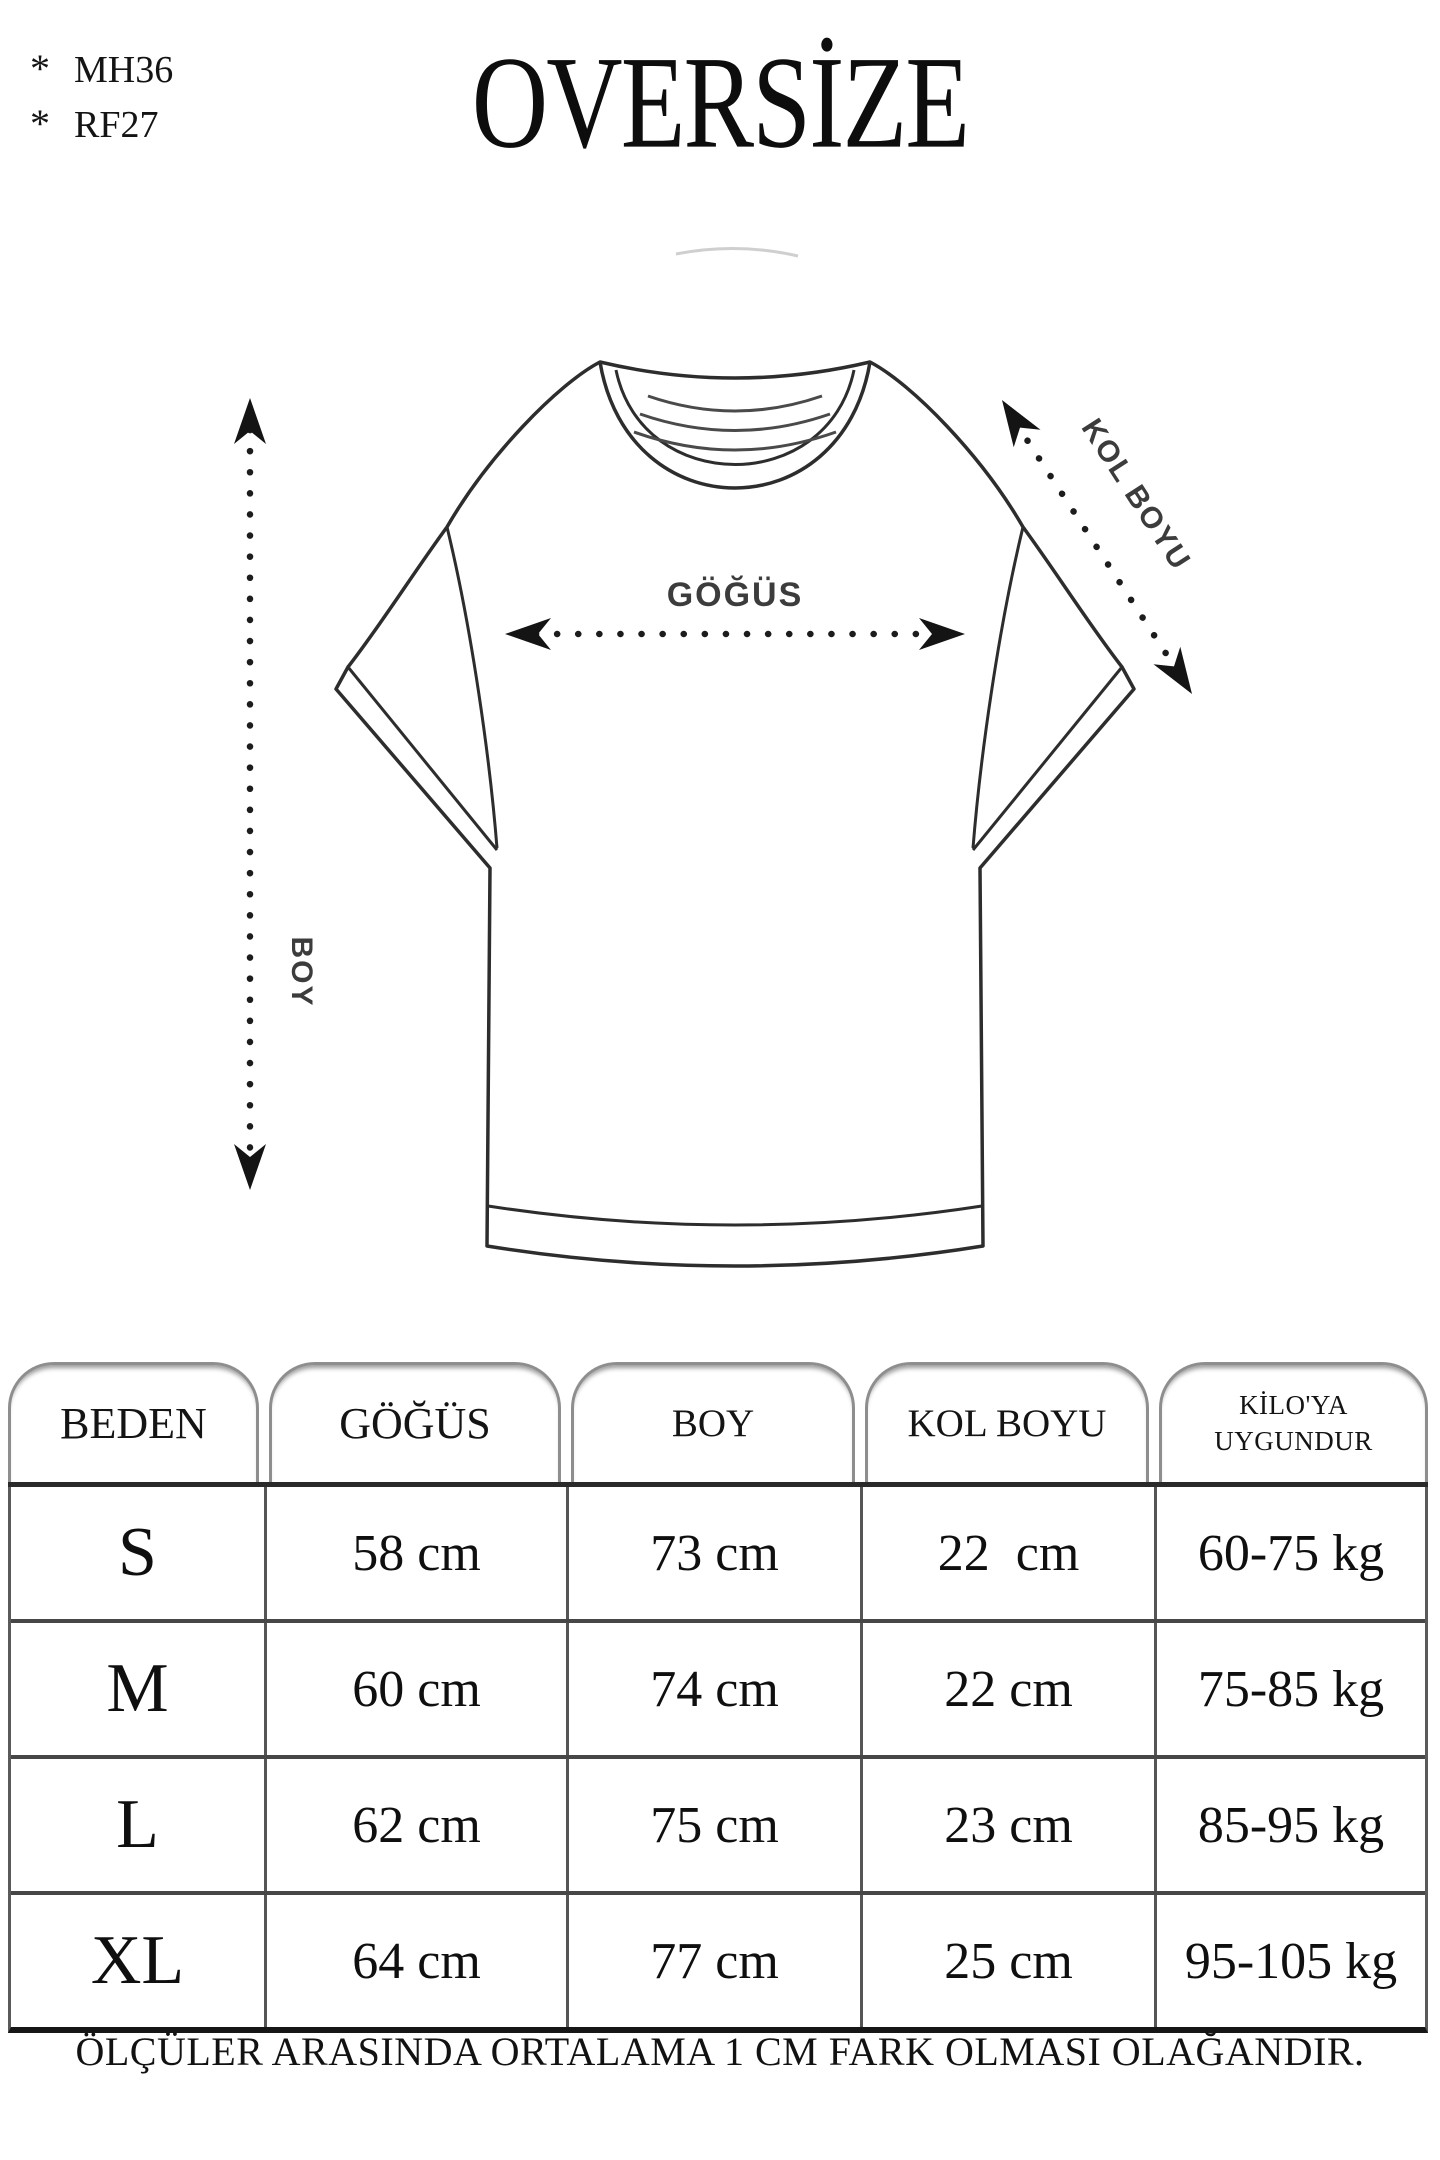 This screenshot has width=1440, height=2160. What do you see at coordinates (415, 1961) in the screenshot?
I see `chest-value: 64 cm` at bounding box center [415, 1961].